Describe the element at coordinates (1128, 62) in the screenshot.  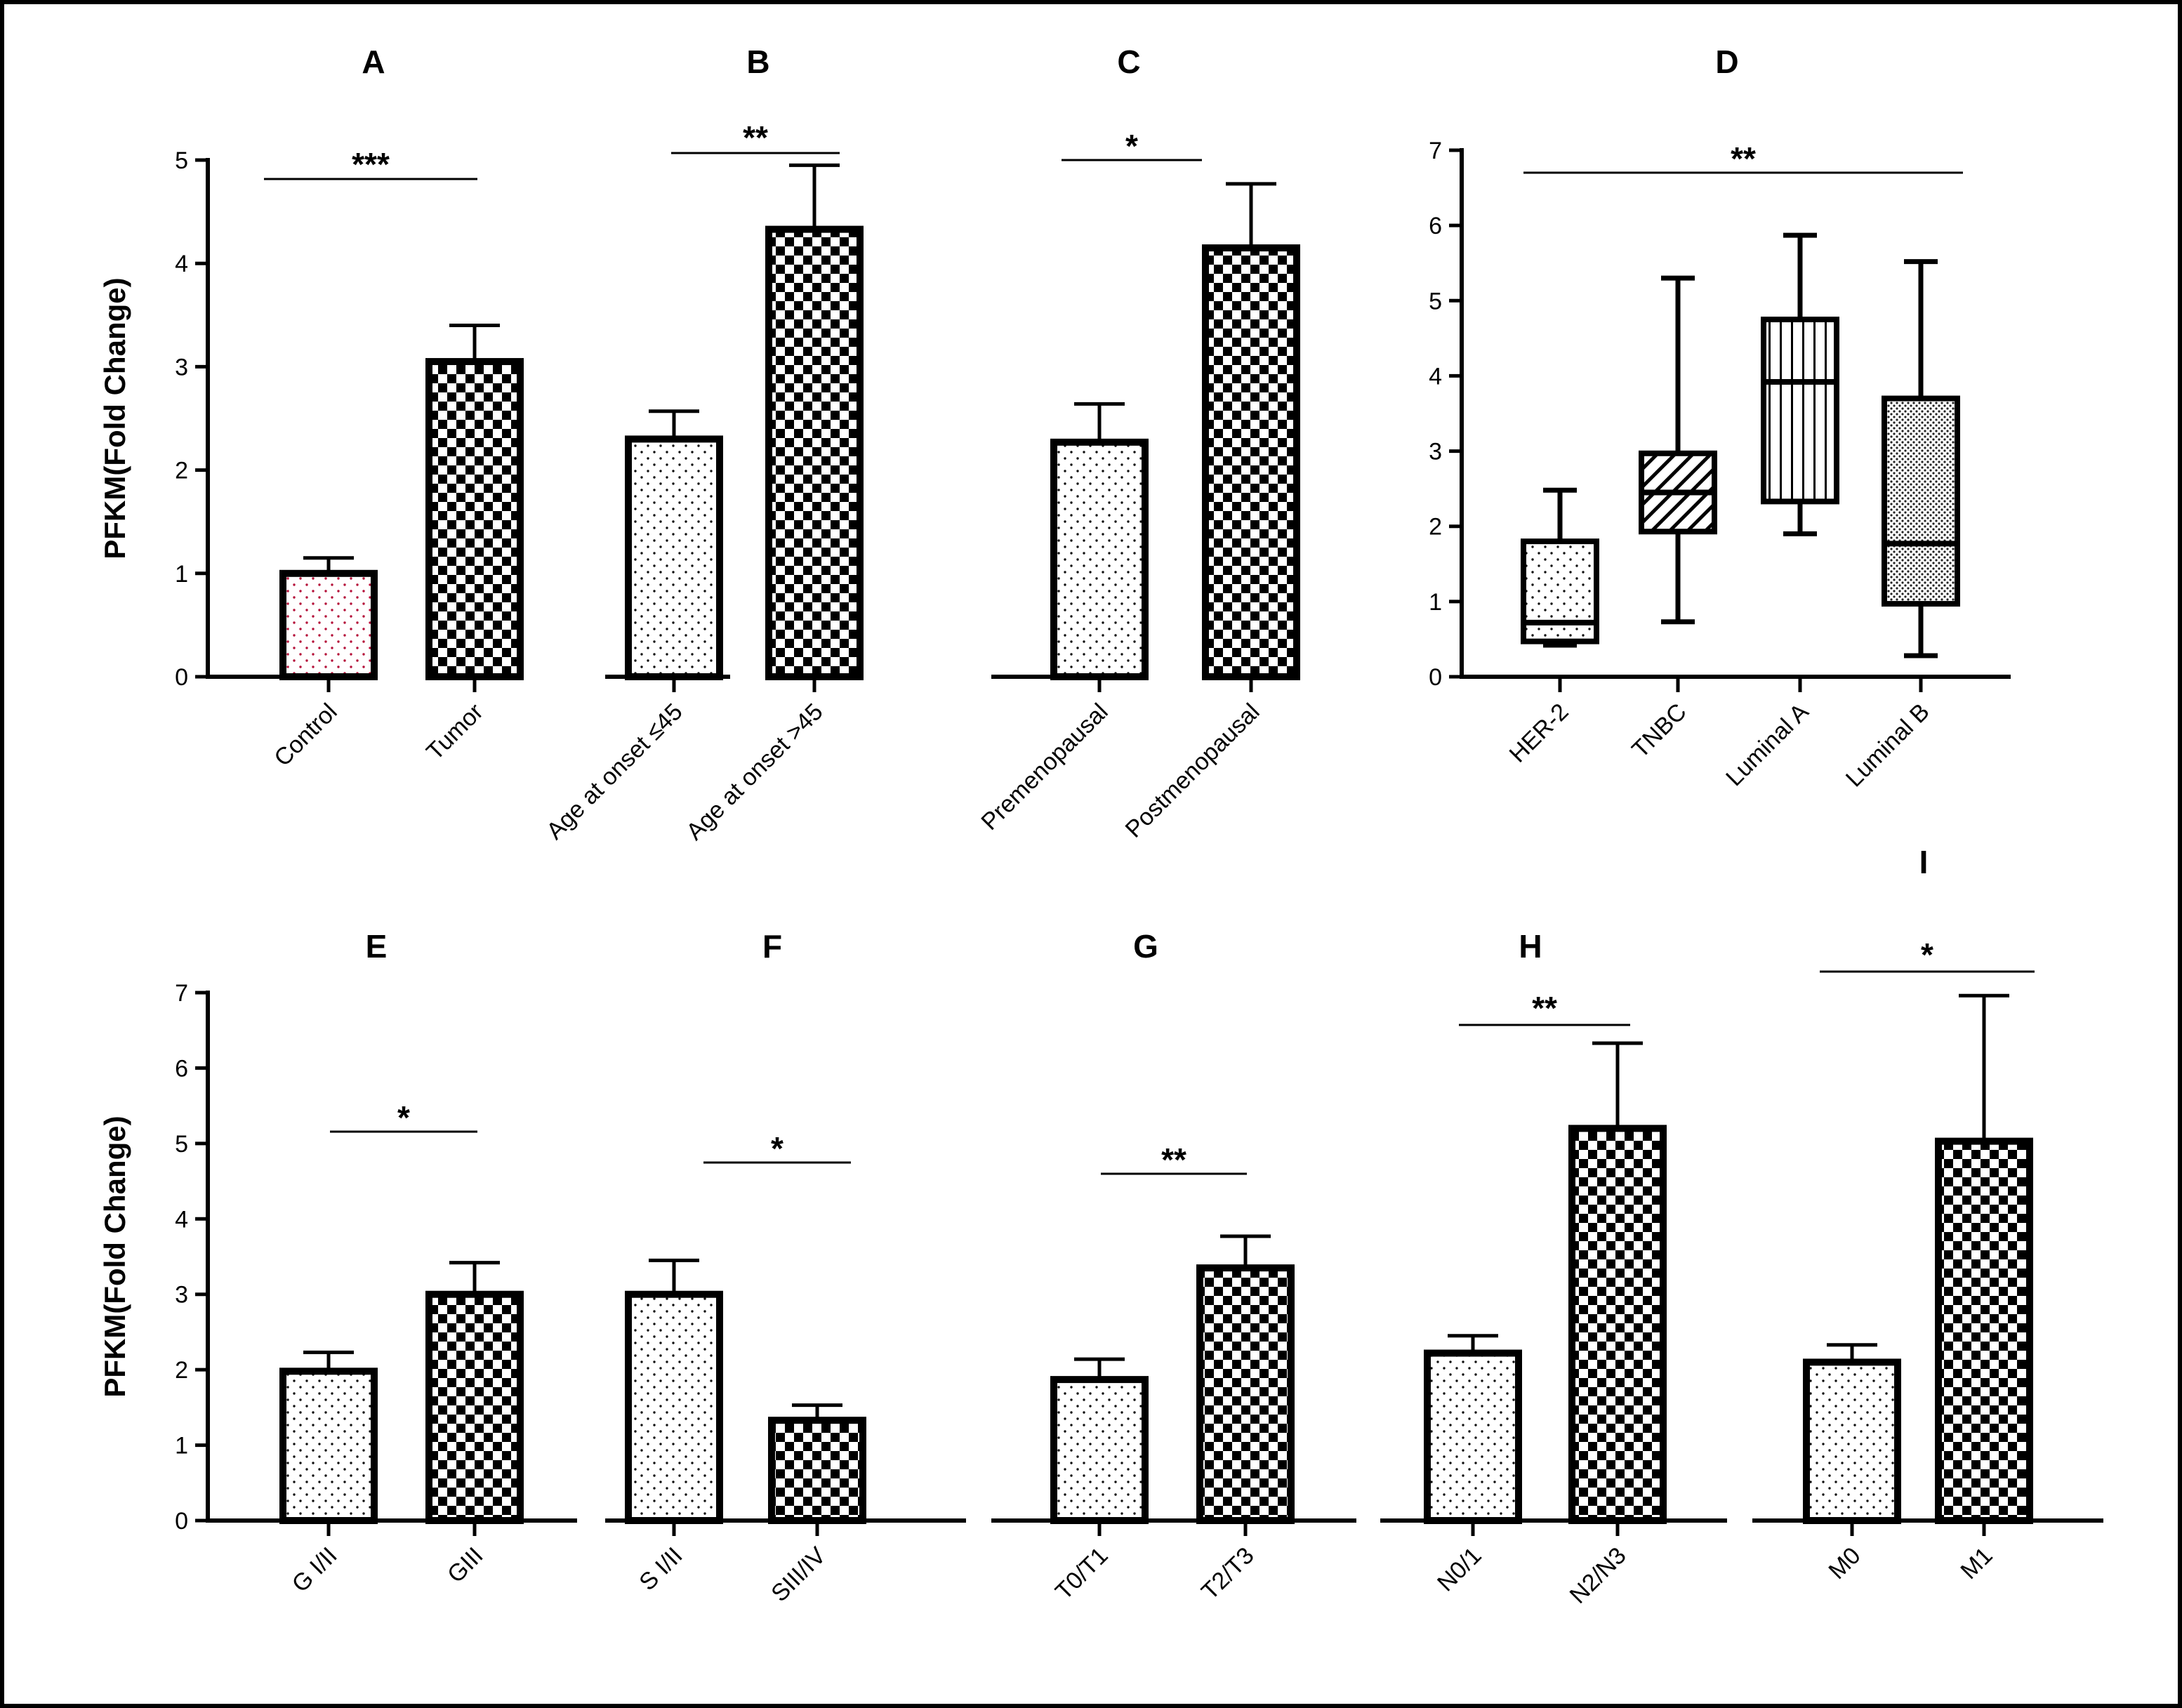
I see `panel-label: C` at that location.